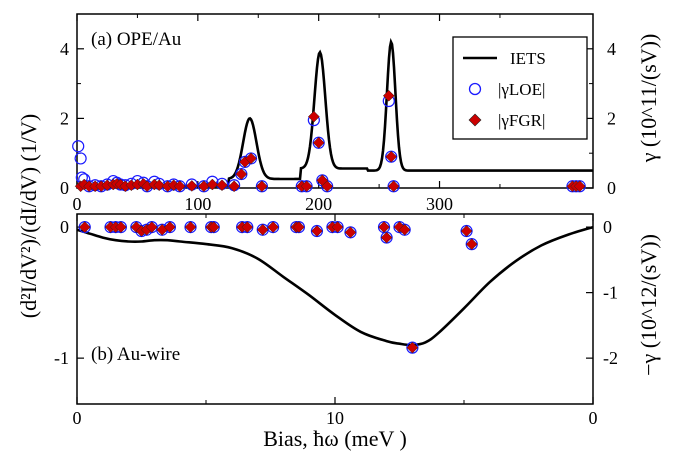 The width and height of the screenshot is (678, 456). Describe the element at coordinates (28, 216) in the screenshot. I see `left-axis-title: (d²I/dV²)/(dI/dV) (1/V)` at that location.